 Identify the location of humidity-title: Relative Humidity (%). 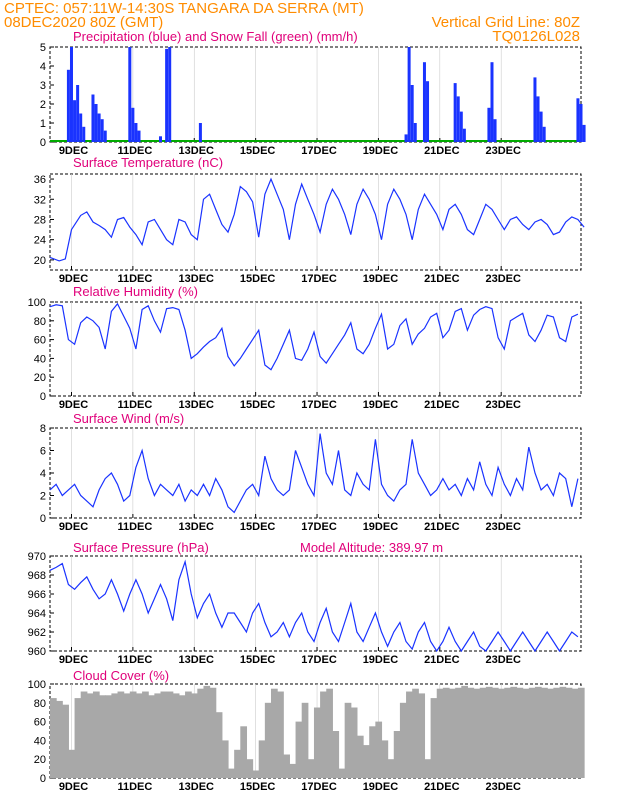
(135, 291).